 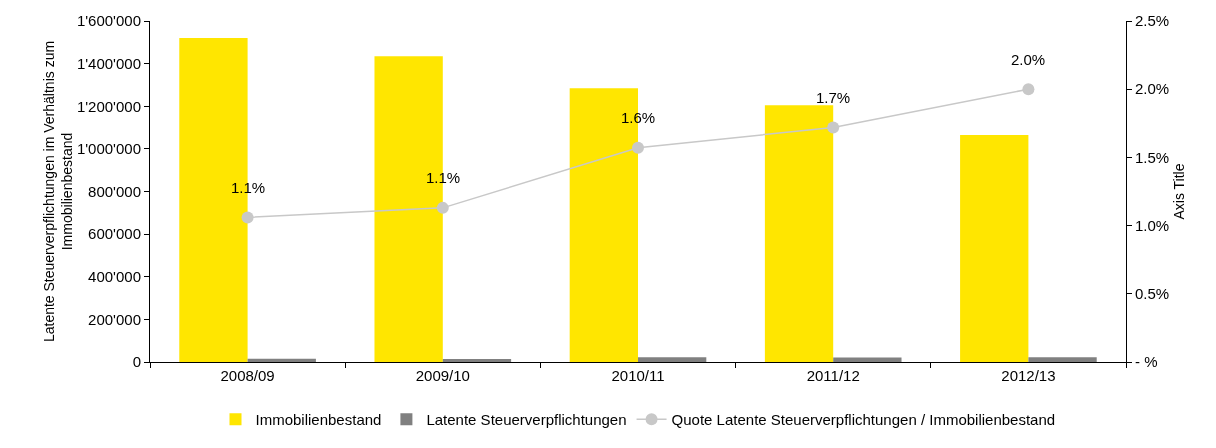 What do you see at coordinates (114, 319) in the screenshot?
I see `y-tick-label: 200'000` at bounding box center [114, 319].